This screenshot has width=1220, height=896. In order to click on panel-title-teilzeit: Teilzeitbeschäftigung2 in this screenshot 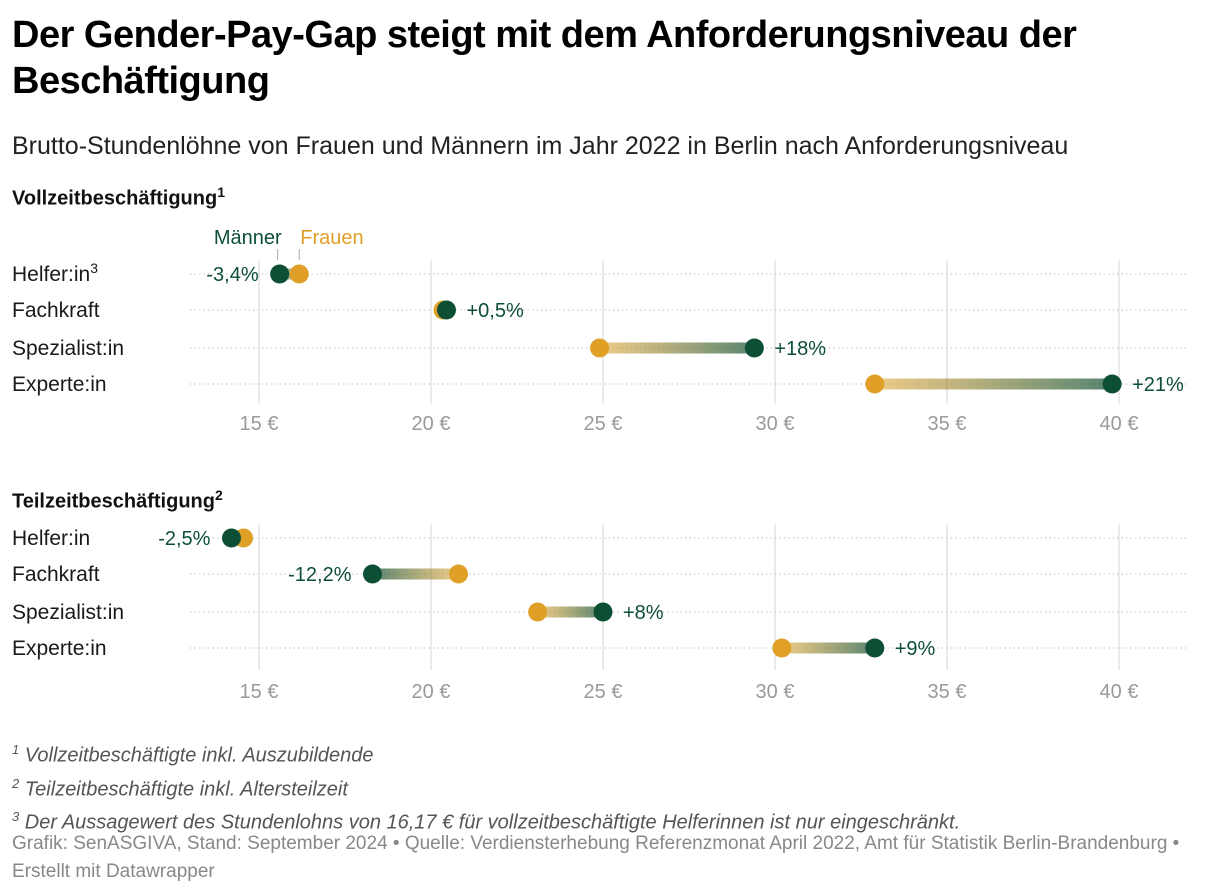, I will do `click(117, 500)`.